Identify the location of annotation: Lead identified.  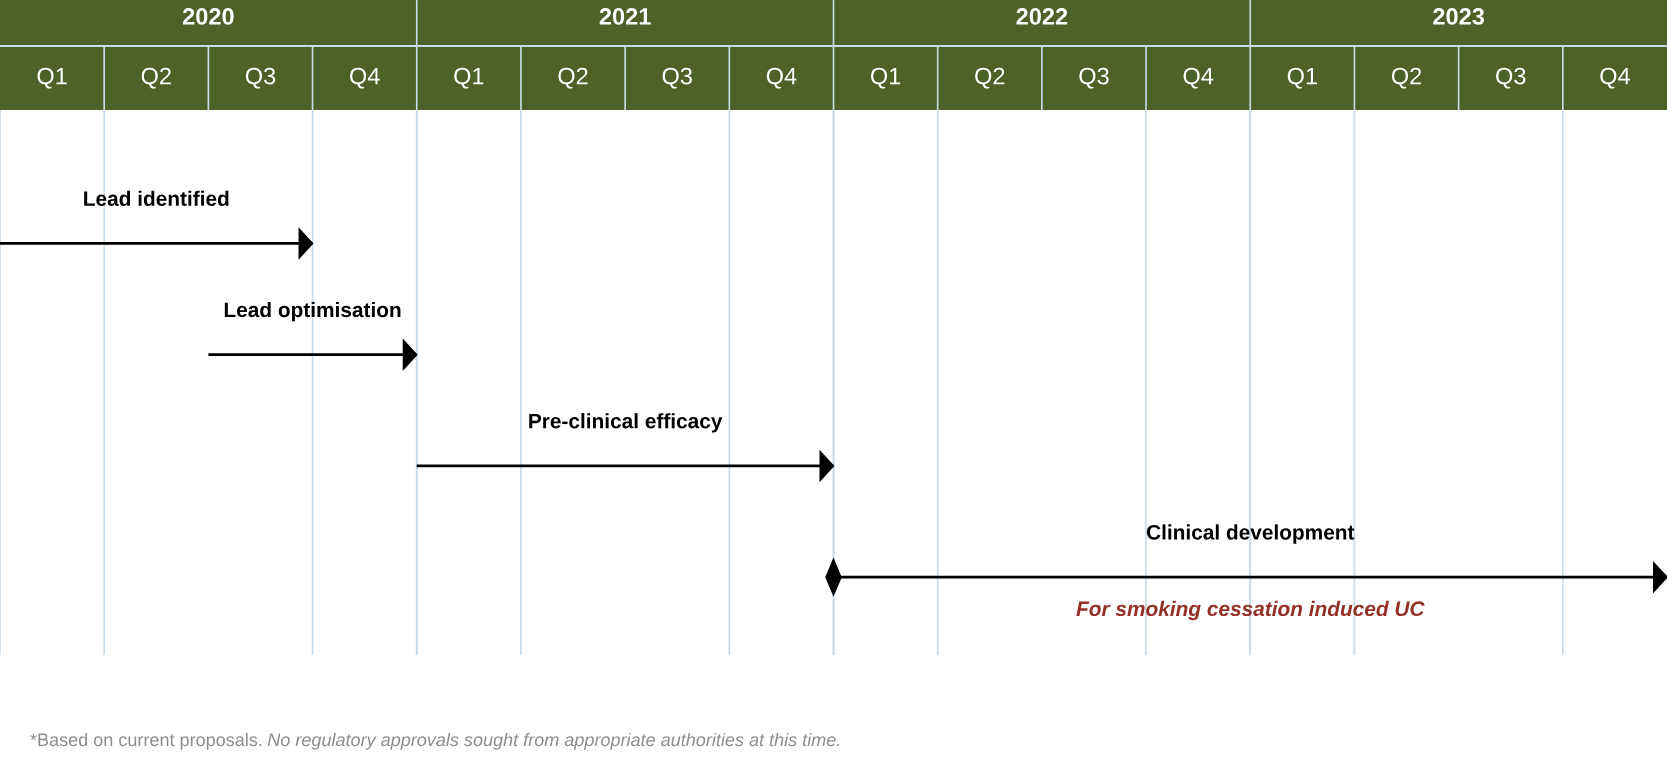
(156, 198).